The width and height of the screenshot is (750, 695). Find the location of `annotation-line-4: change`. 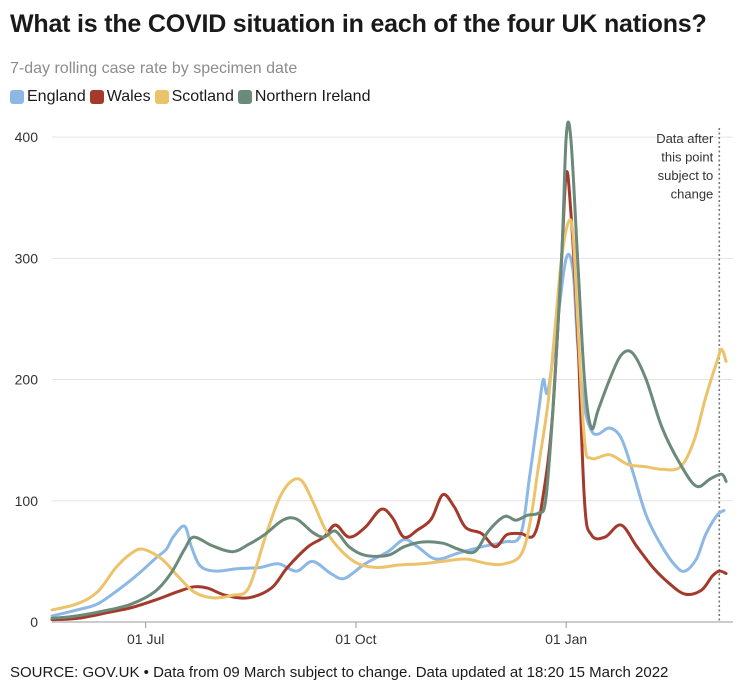

annotation-line-4: change is located at coordinates (692, 194).